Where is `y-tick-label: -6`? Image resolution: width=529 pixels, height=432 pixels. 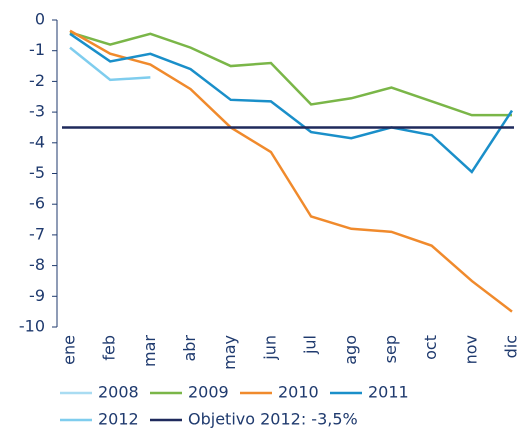 y-tick-label: -6 is located at coordinates (37, 203).